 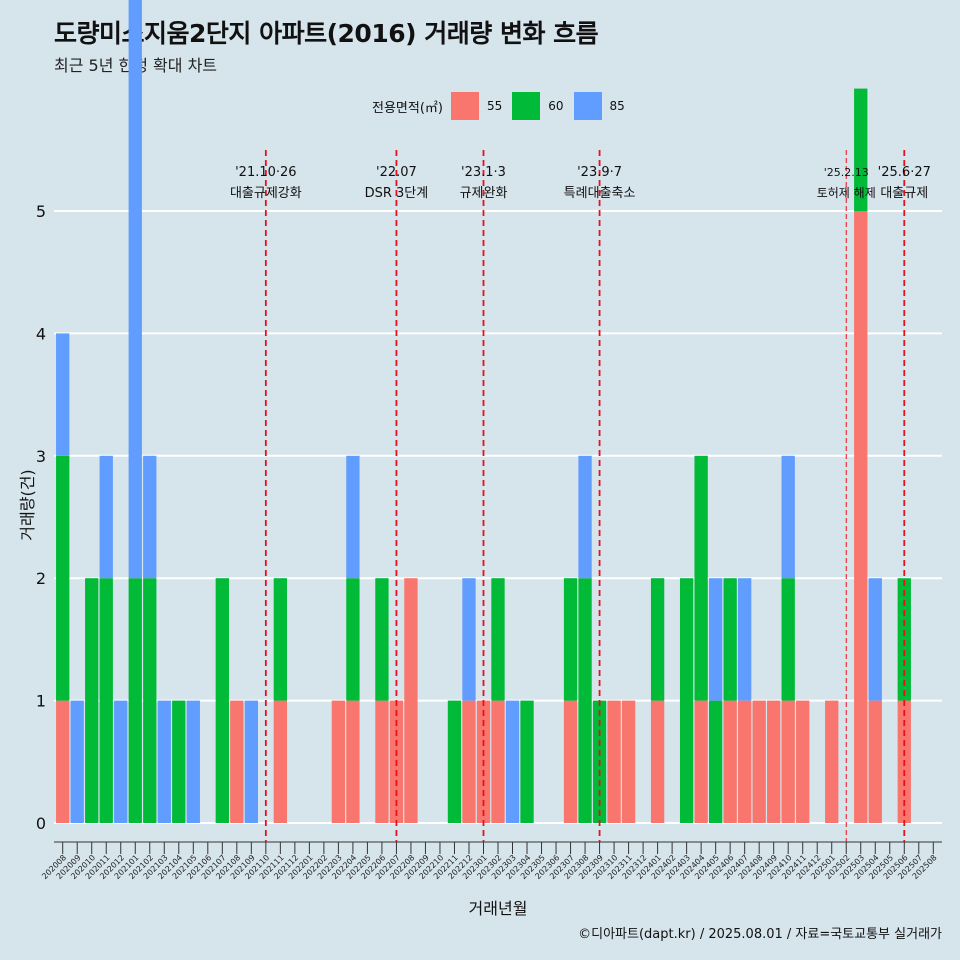 I want to click on x-axis-title: 거래년월, so click(x=498, y=908).